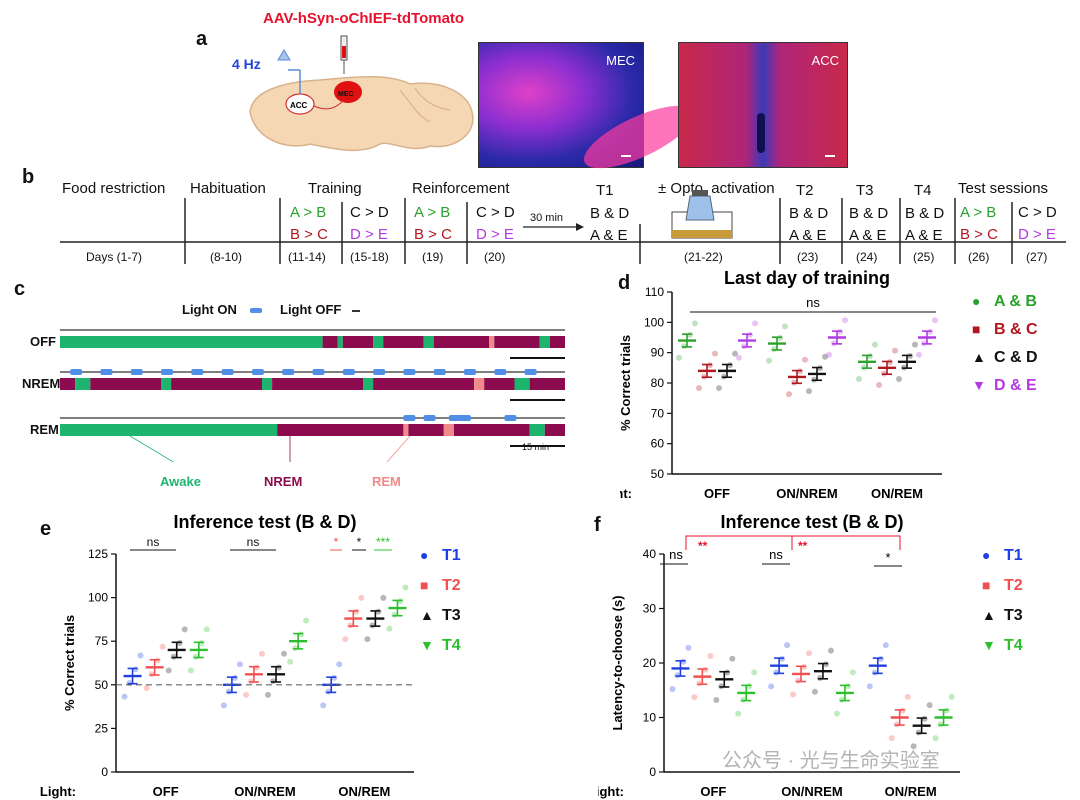 The width and height of the screenshot is (1080, 800). I want to click on panel-letter-e: e, so click(46, 529).